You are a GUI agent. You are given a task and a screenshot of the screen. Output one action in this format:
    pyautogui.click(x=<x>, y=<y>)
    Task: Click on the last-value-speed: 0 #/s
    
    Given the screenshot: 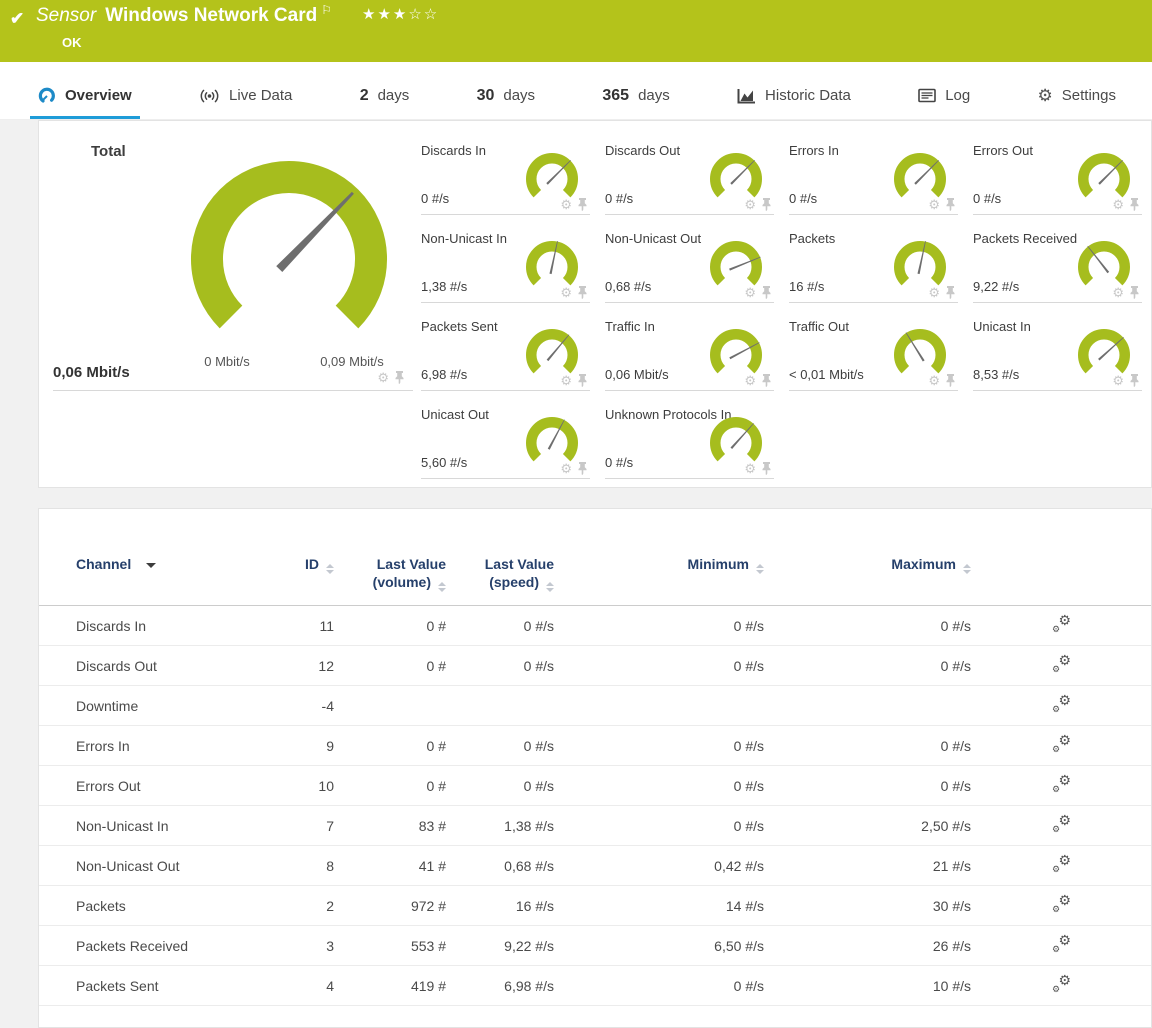 What is the action you would take?
    pyautogui.click(x=538, y=745)
    